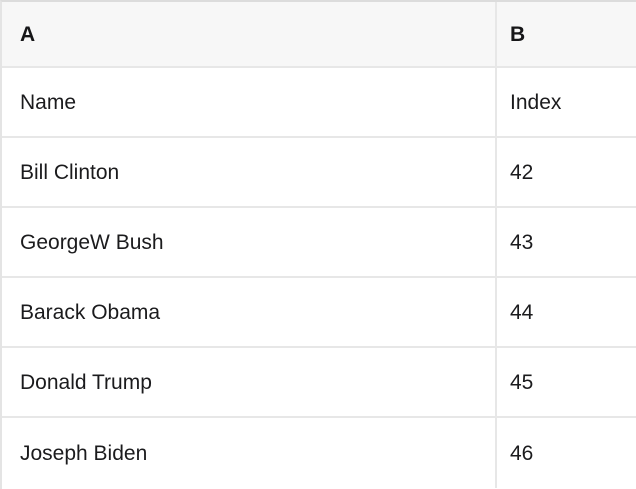 The image size is (636, 489). What do you see at coordinates (249, 34) in the screenshot?
I see `column-header-a: A` at bounding box center [249, 34].